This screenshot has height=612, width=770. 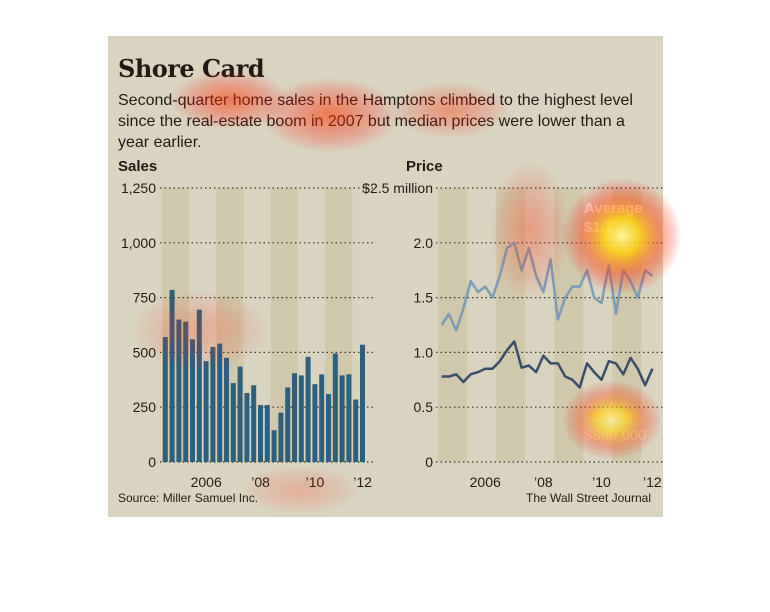 What do you see at coordinates (138, 188) in the screenshot?
I see `sales-y-tick-label: 1,250` at bounding box center [138, 188].